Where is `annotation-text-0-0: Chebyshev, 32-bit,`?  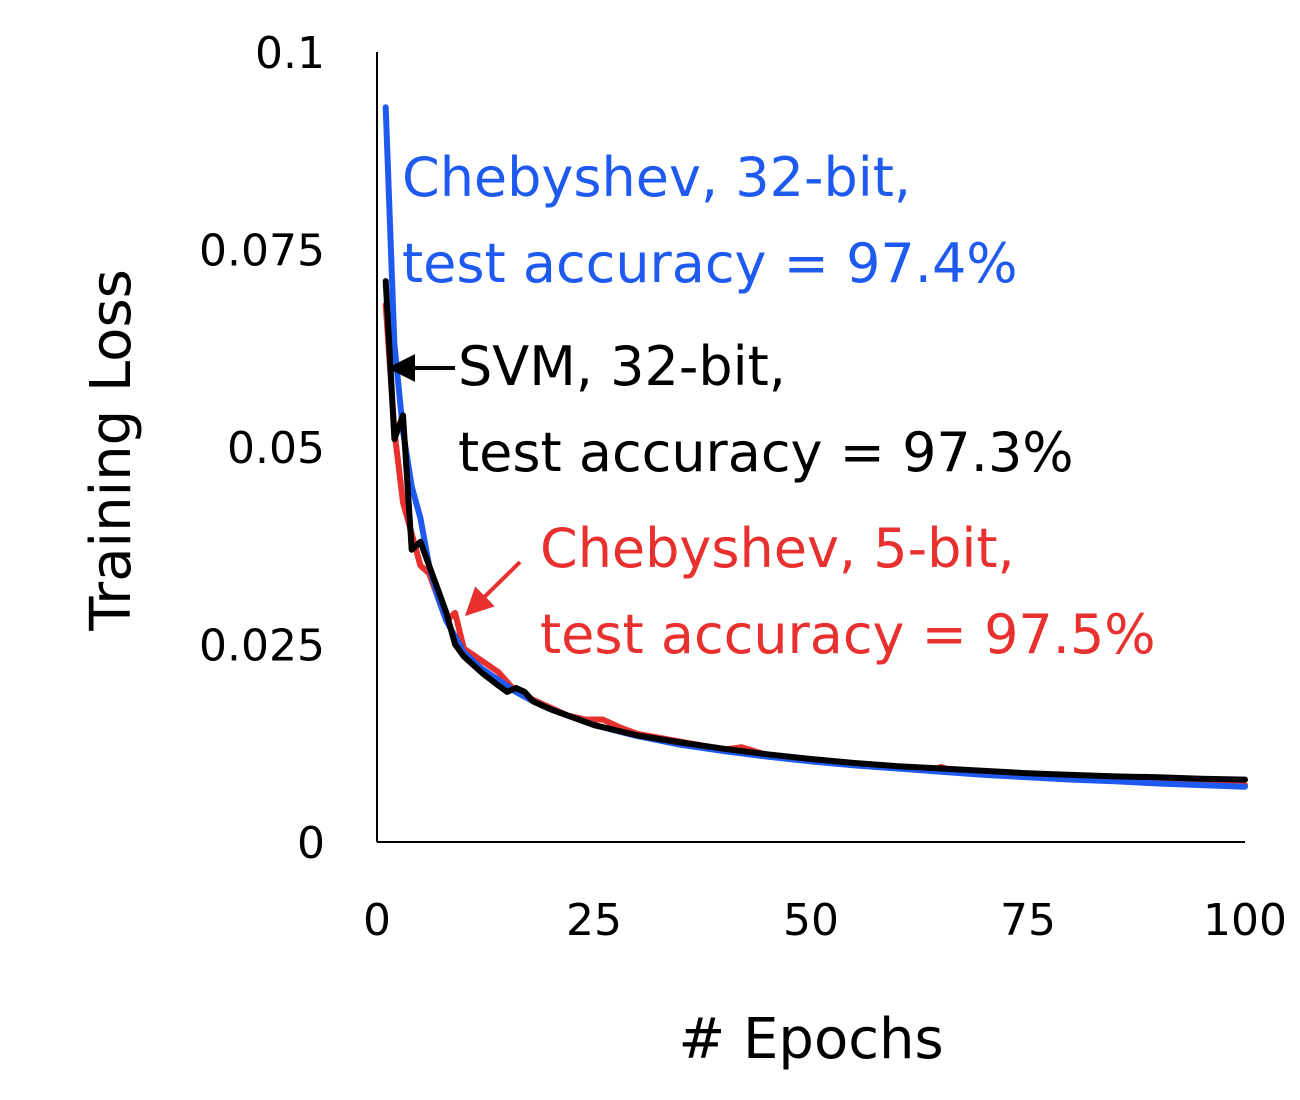
annotation-text-0-0: Chebyshev, 32-bit, is located at coordinates (656, 177).